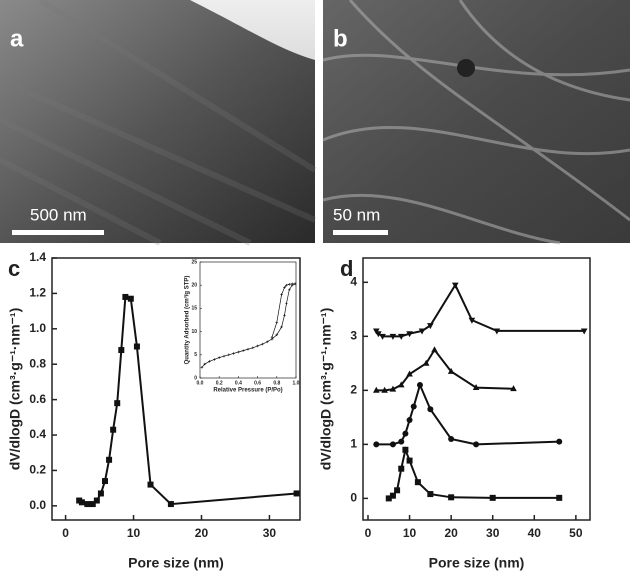 Image resolution: width=630 pixels, height=581 pixels. What do you see at coordinates (37, 363) in the screenshot?
I see `y-tick-label: 0.8` at bounding box center [37, 363].